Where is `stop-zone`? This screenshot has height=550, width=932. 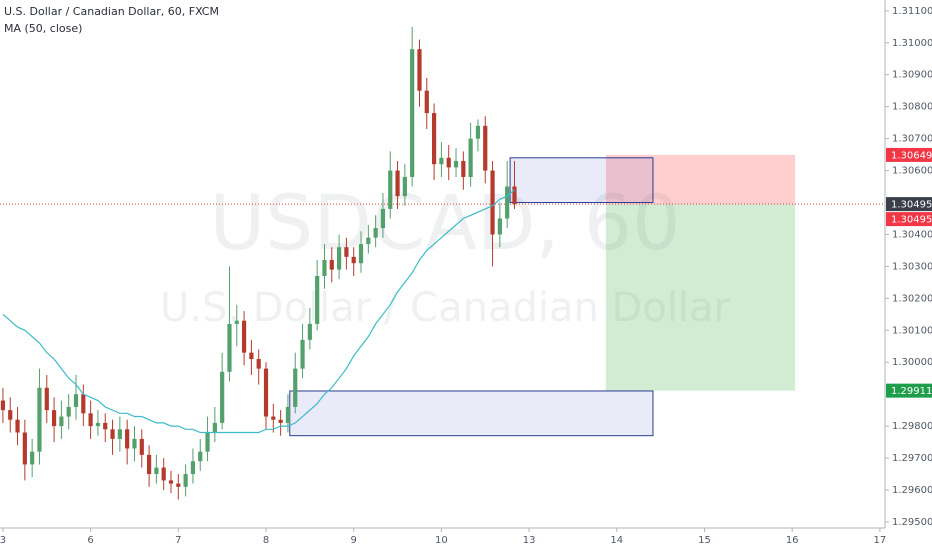
stop-zone is located at coordinates (700, 179).